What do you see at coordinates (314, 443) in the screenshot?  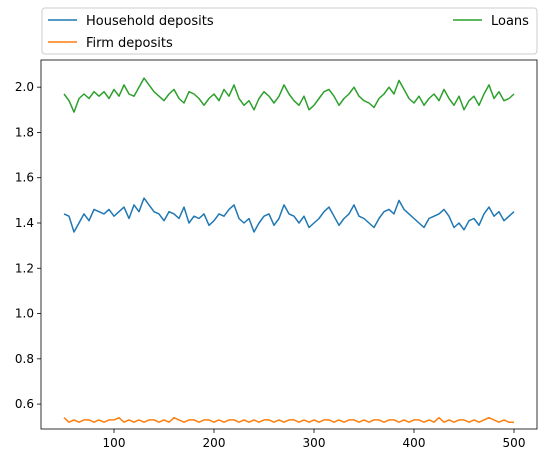 I see `x-tick-label: 300` at bounding box center [314, 443].